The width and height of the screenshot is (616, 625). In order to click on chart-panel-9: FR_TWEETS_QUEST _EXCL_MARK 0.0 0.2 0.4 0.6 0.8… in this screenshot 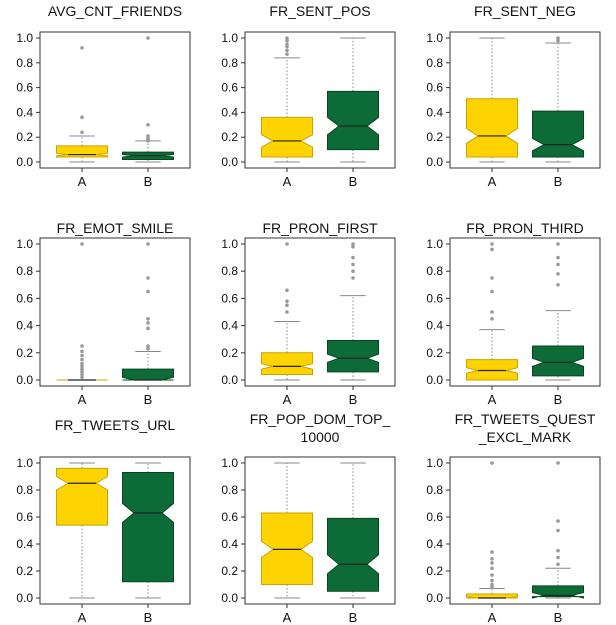, I will do `click(513, 518)`.